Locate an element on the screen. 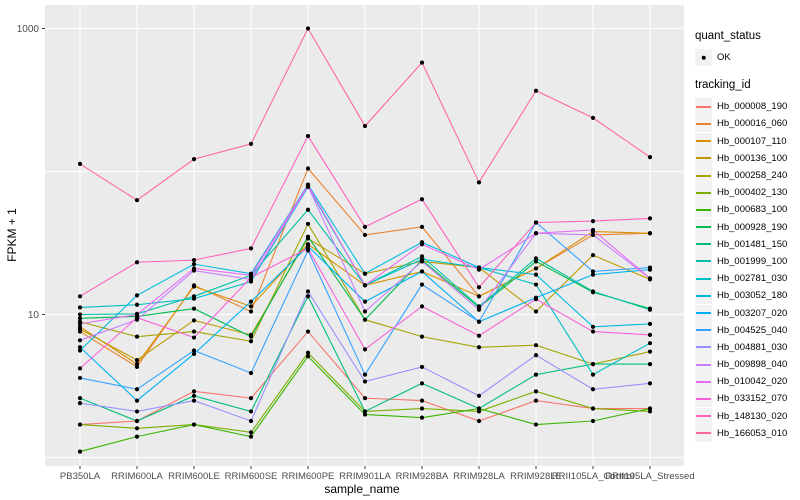 The image size is (800, 500). legend-item: Hb_000402_130 is located at coordinates (747, 193).